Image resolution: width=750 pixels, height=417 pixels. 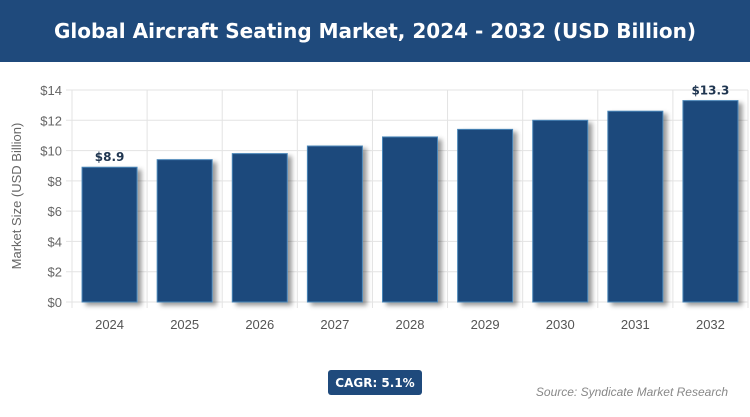 What do you see at coordinates (334, 324) in the screenshot?
I see `x-tick-label: 2027` at bounding box center [334, 324].